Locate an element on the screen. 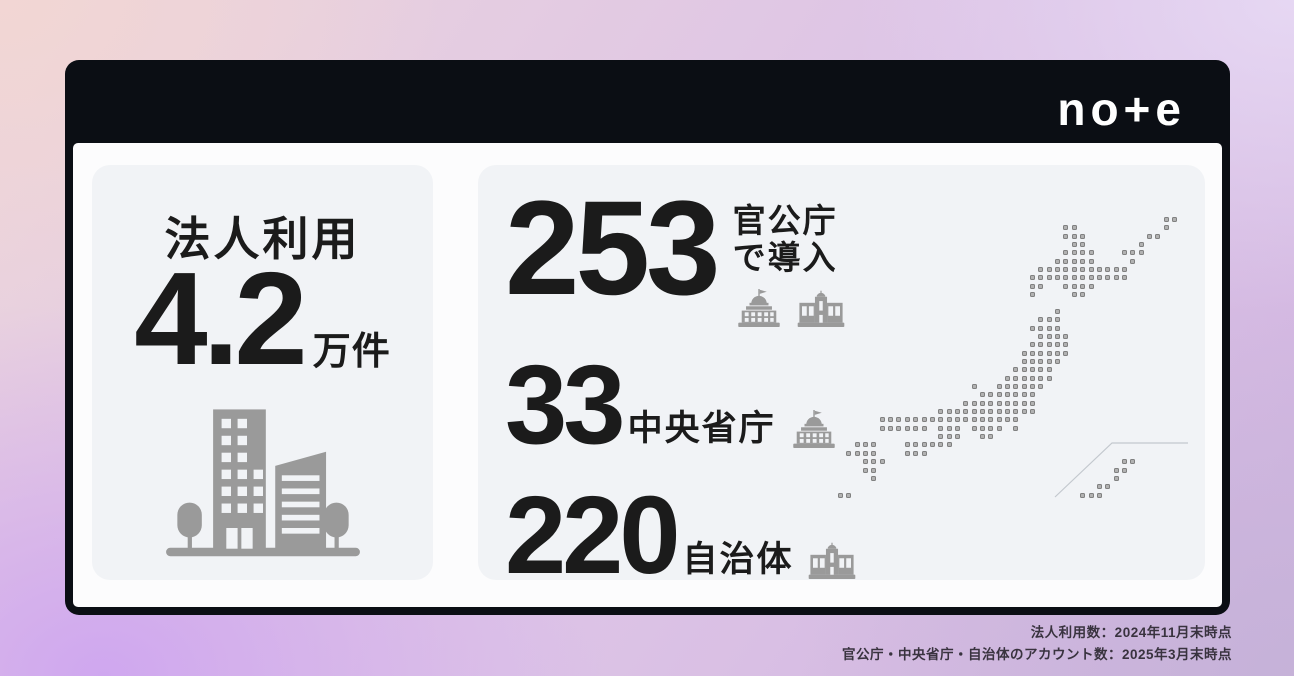 The height and width of the screenshot is (676, 1294). corporate-usage-title: 法人利用 is located at coordinates (262, 239).